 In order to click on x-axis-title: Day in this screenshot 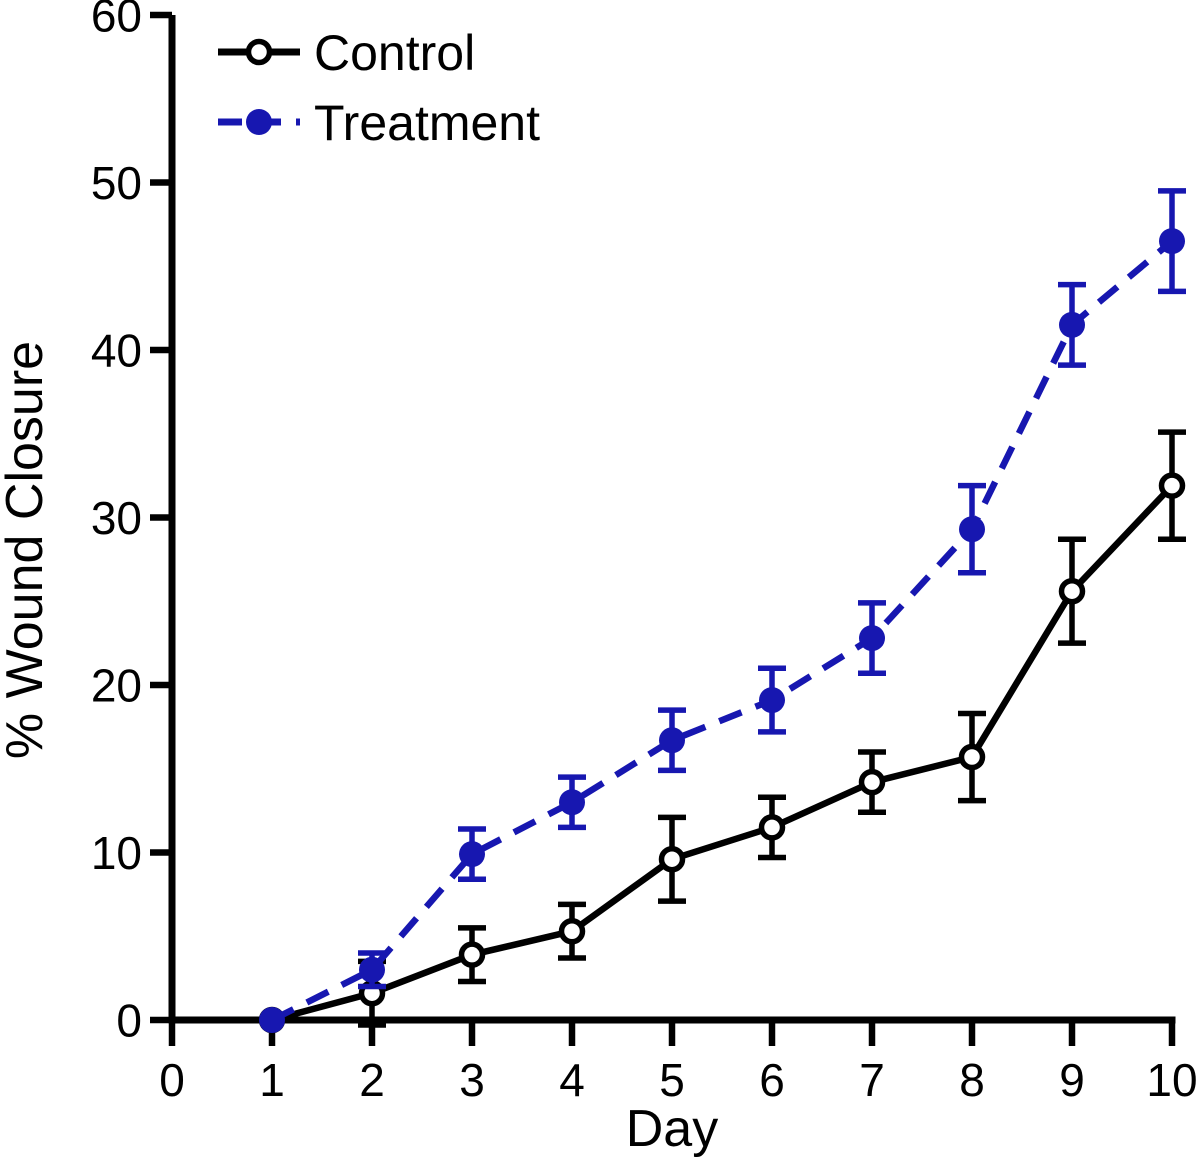, I will do `click(672, 1129)`.